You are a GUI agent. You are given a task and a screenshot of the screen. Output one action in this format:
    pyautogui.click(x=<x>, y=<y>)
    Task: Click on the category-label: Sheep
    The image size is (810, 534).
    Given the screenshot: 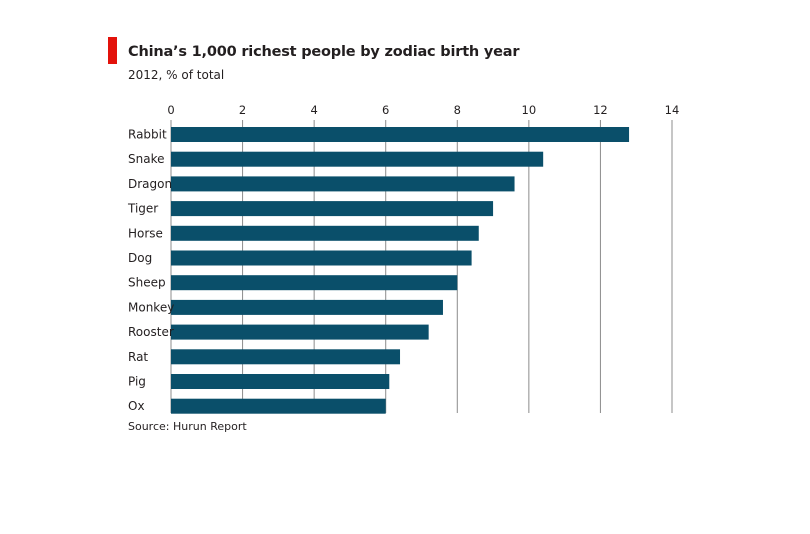 What is the action you would take?
    pyautogui.click(x=147, y=283)
    